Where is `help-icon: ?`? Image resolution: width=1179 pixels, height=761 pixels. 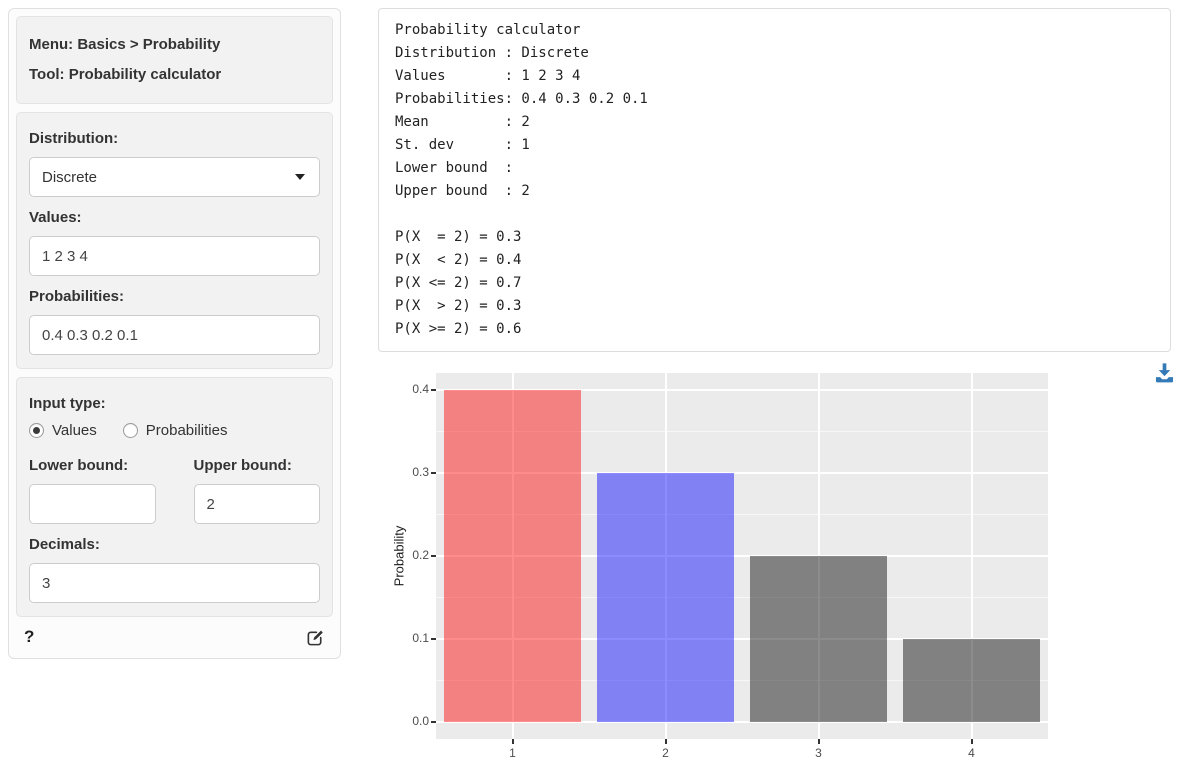
help-icon: ? is located at coordinates (29, 636).